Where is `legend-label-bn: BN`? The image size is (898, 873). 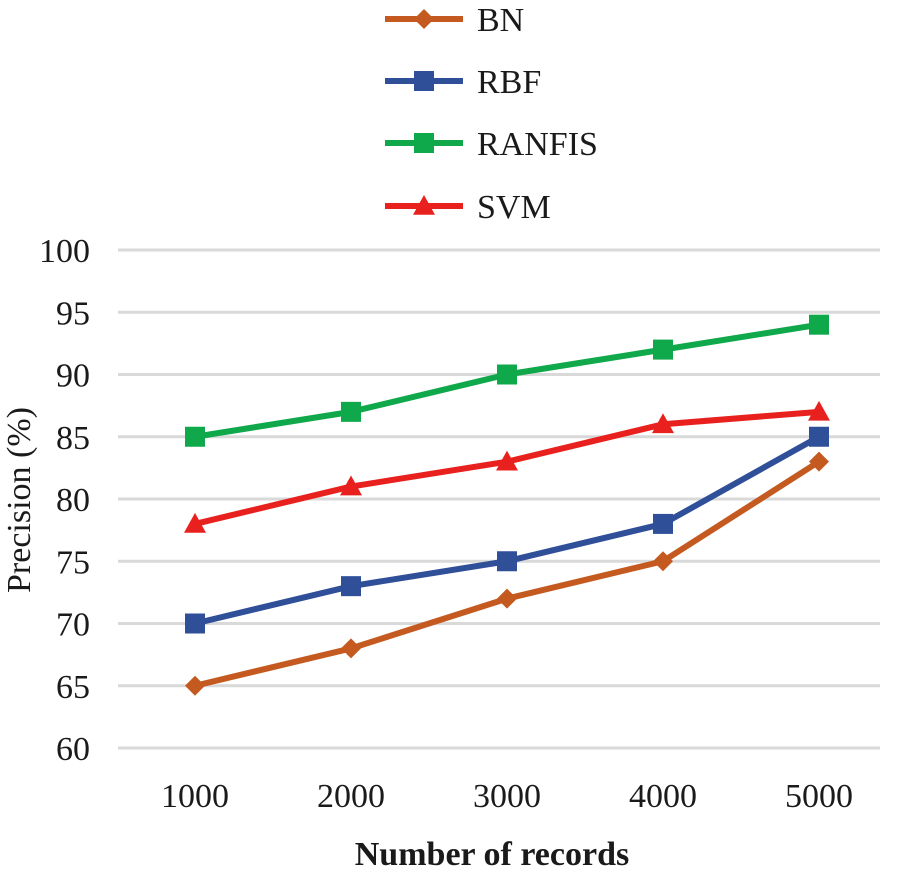 legend-label-bn: BN is located at coordinates (500, 20).